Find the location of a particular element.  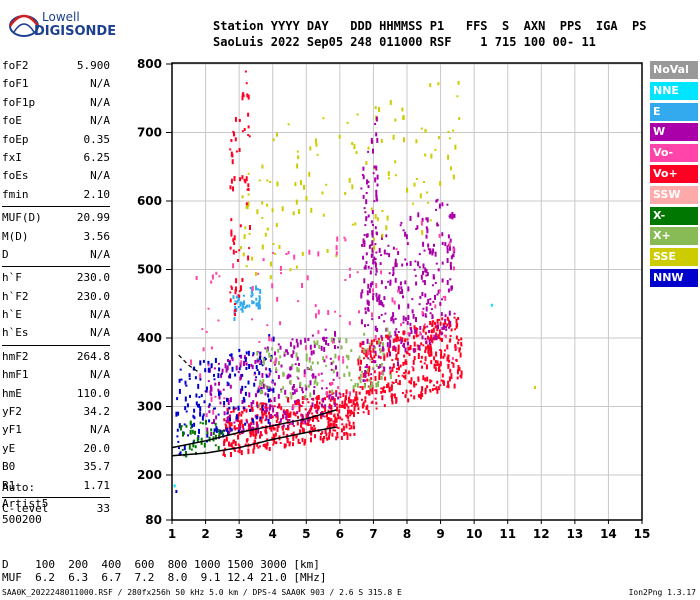

param-value: N/A is located at coordinates (100, 333).